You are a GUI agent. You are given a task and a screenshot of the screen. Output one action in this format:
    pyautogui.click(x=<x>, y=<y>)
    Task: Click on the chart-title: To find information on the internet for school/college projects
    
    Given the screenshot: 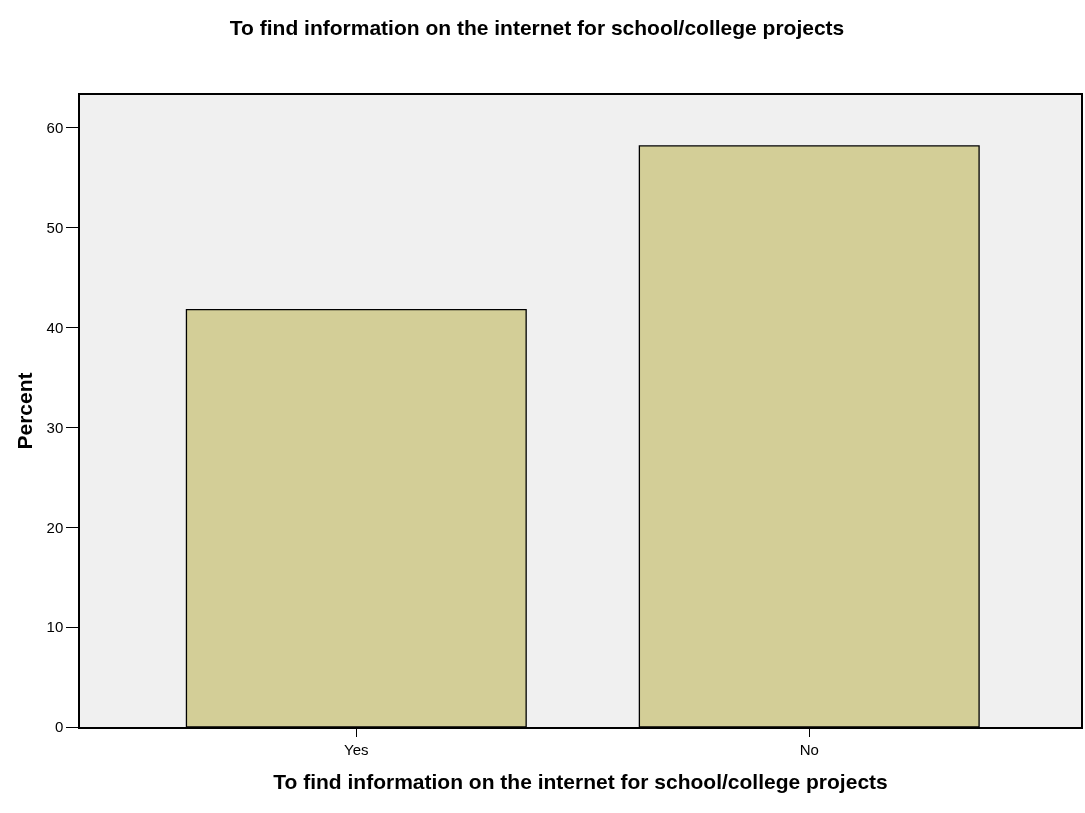 What is the action you would take?
    pyautogui.click(x=537, y=28)
    